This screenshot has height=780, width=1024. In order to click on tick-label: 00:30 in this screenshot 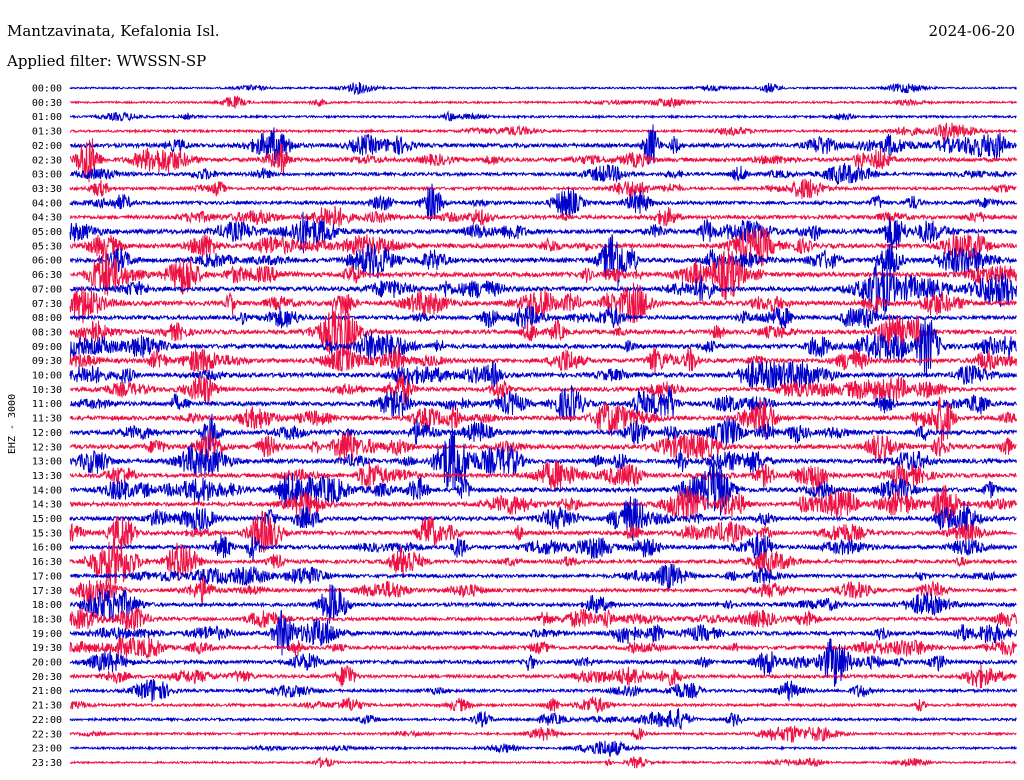, I will do `click(47, 103)`.